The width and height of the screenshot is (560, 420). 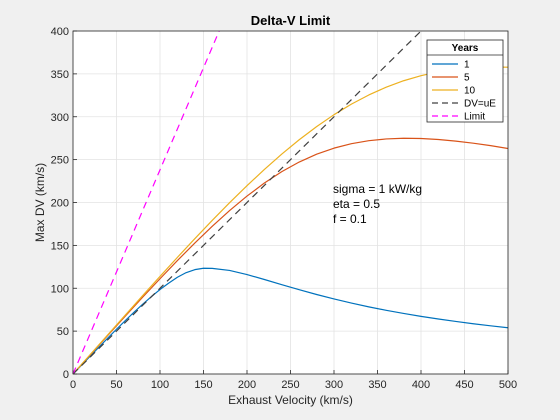 What do you see at coordinates (467, 65) in the screenshot?
I see `legend-label: 1` at bounding box center [467, 65].